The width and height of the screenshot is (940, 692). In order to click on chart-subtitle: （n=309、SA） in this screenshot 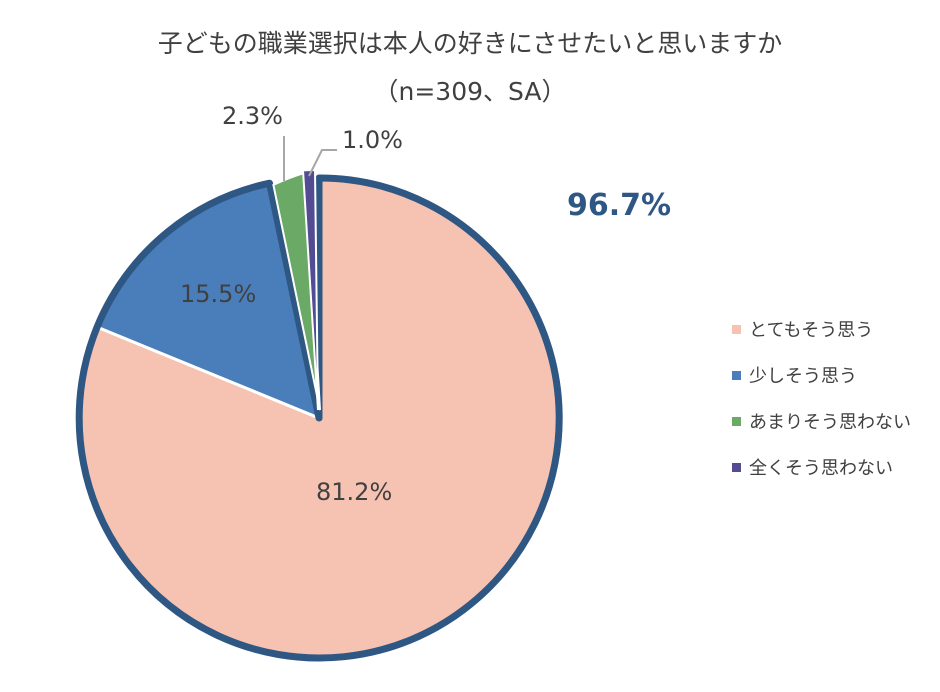, I will do `click(470, 91)`.